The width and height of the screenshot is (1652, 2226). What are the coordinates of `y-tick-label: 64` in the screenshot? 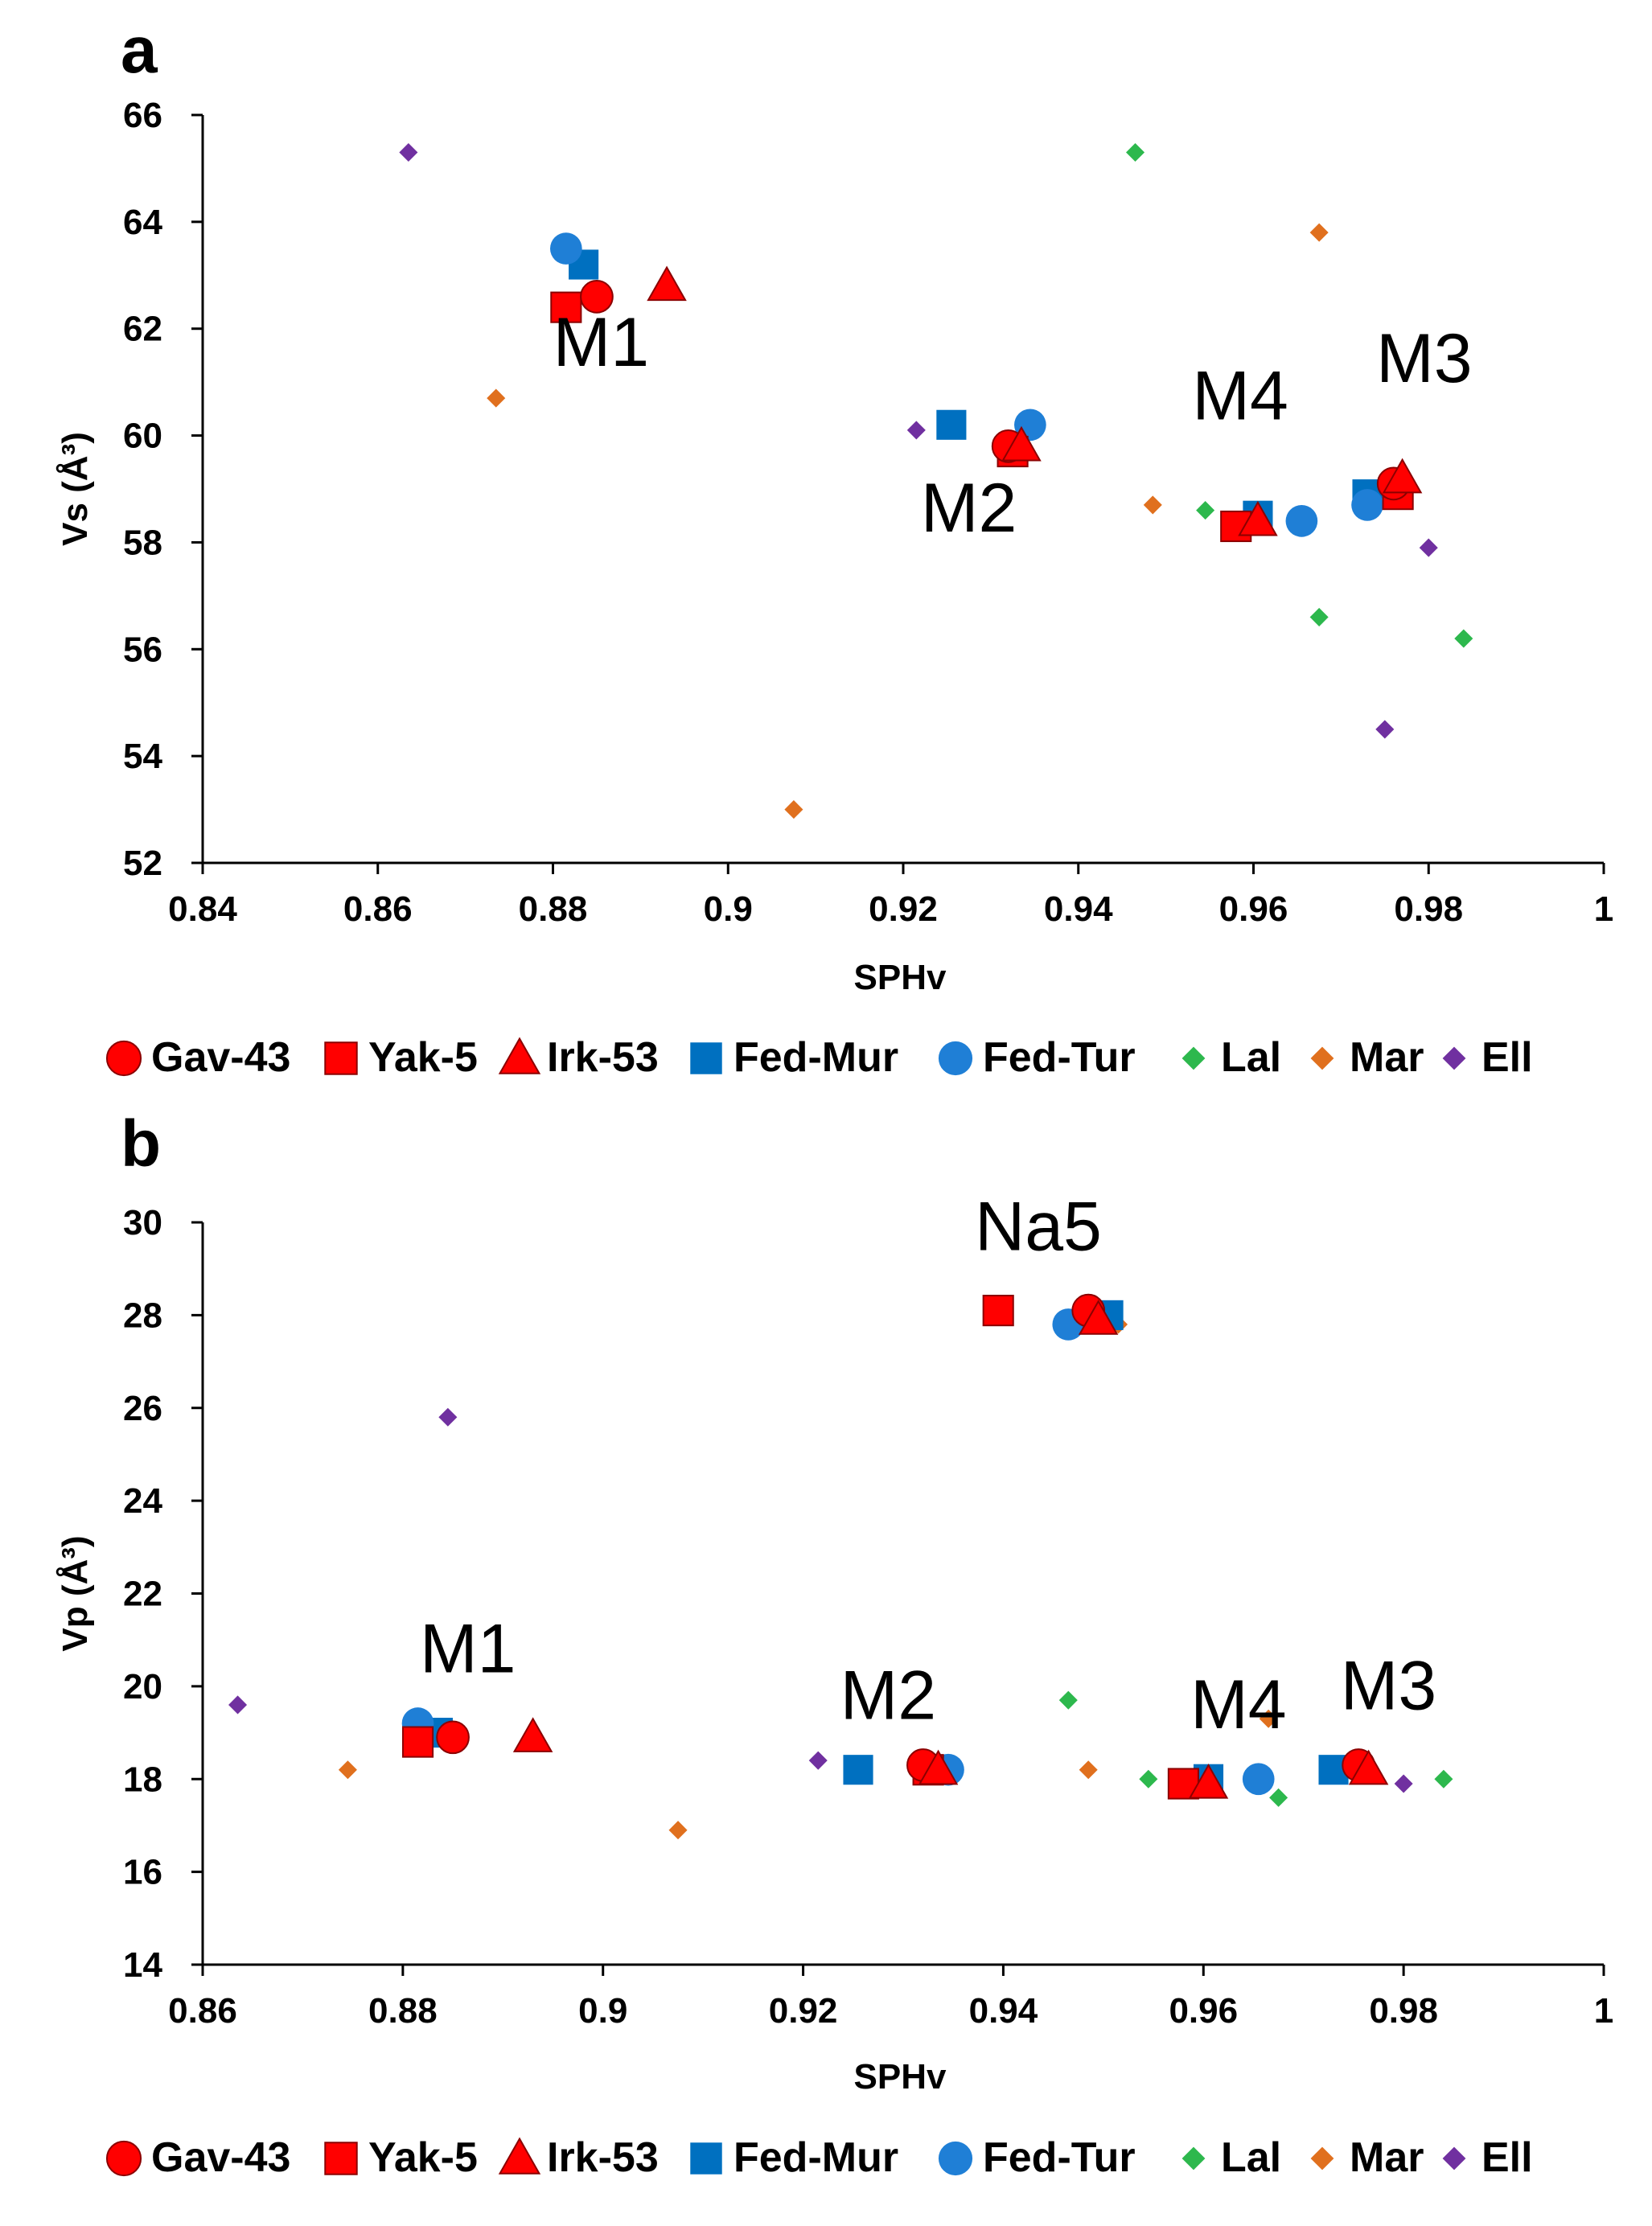 It's located at (142, 222).